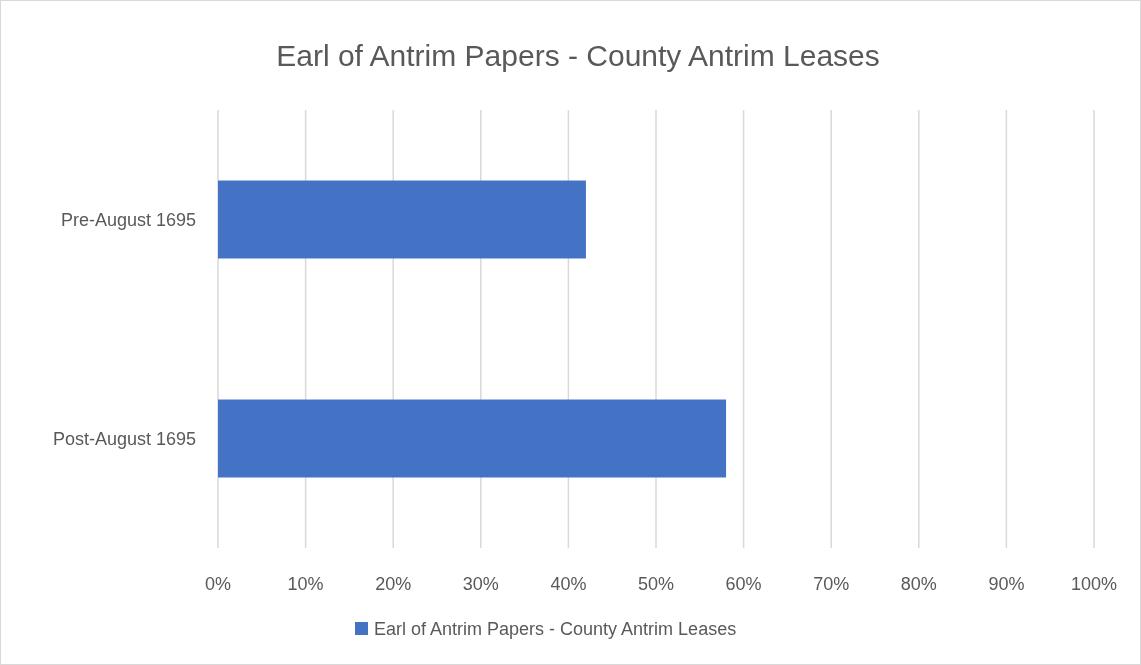 This screenshot has width=1141, height=665. I want to click on x-tick-label: 50%, so click(656, 584).